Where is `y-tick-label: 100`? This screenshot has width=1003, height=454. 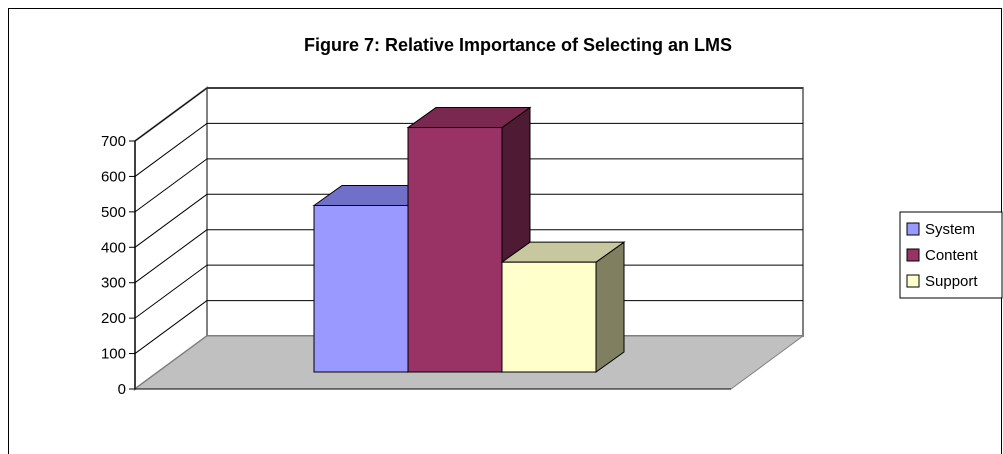
y-tick-label: 100 is located at coordinates (113, 354).